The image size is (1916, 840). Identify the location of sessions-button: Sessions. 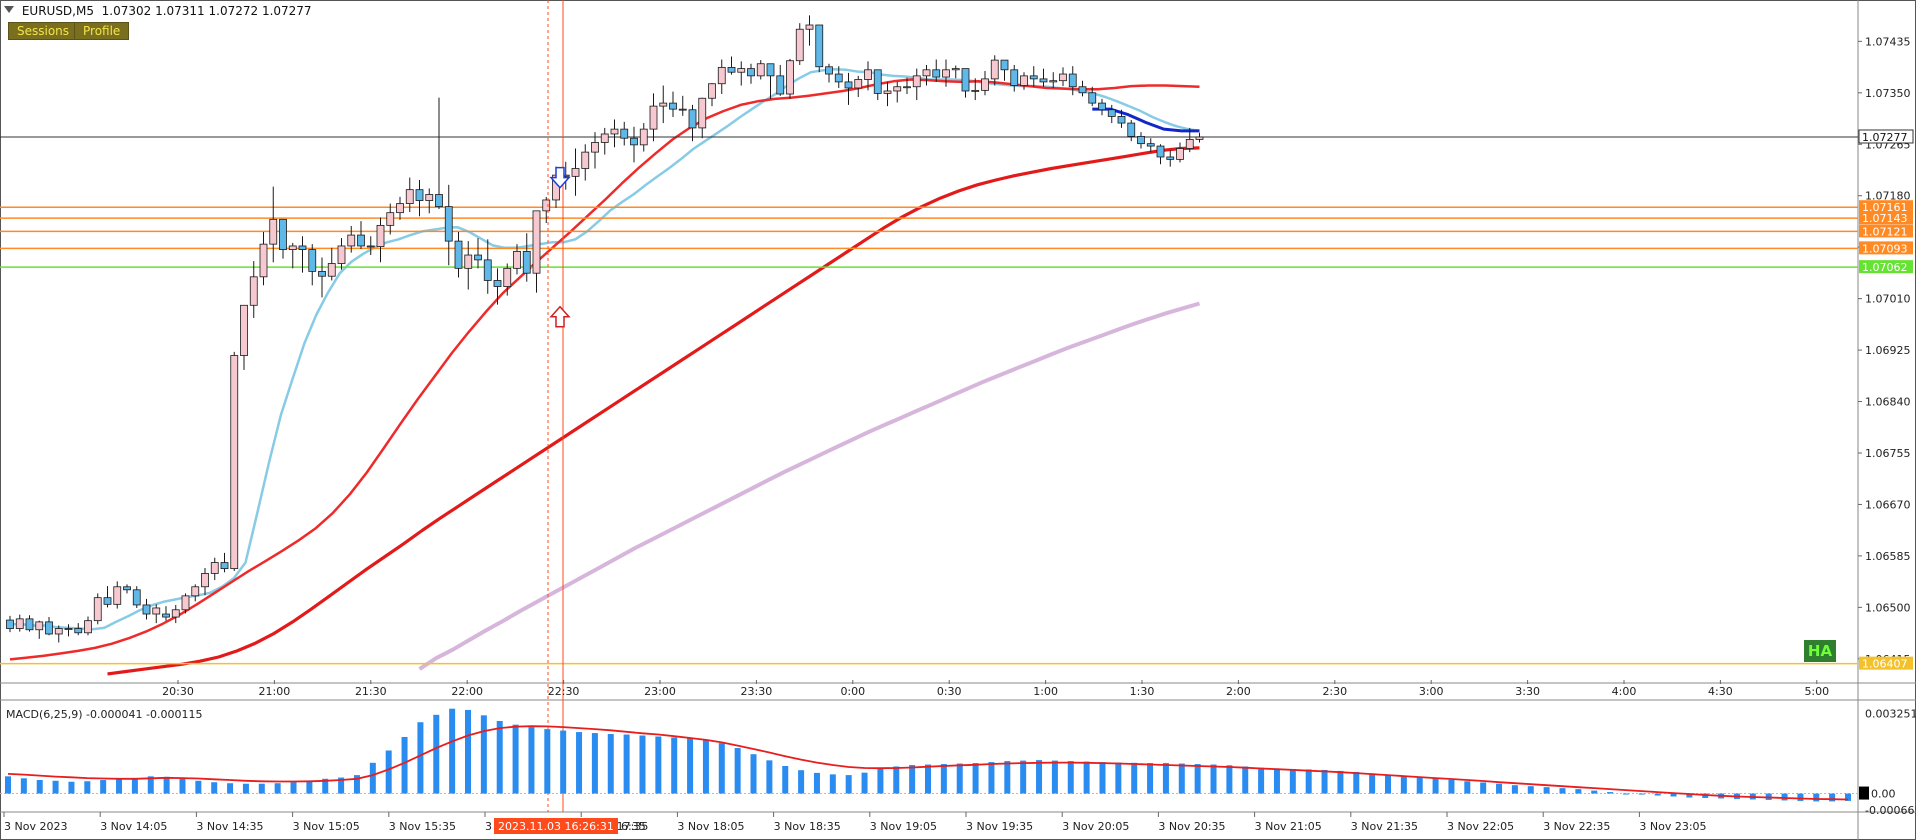
(43, 31).